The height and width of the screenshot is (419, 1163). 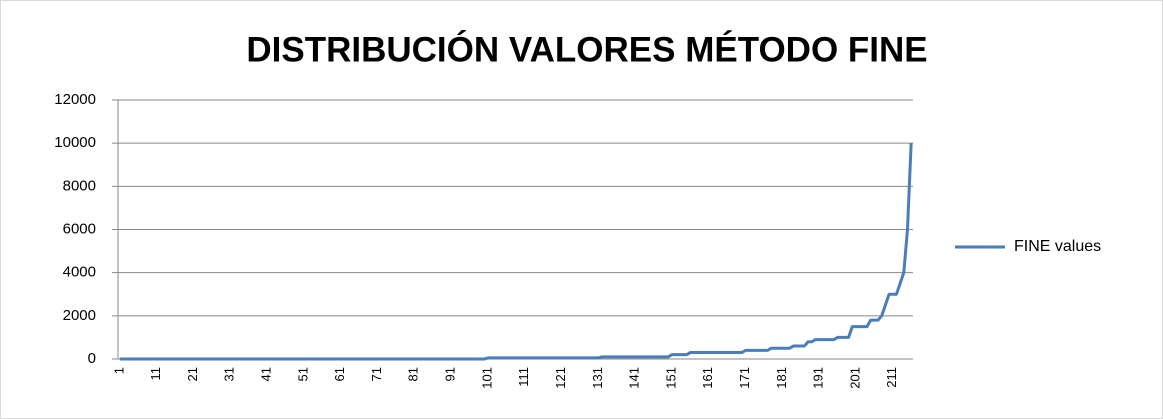 What do you see at coordinates (75, 142) in the screenshot?
I see `y-tick-label: 10000` at bounding box center [75, 142].